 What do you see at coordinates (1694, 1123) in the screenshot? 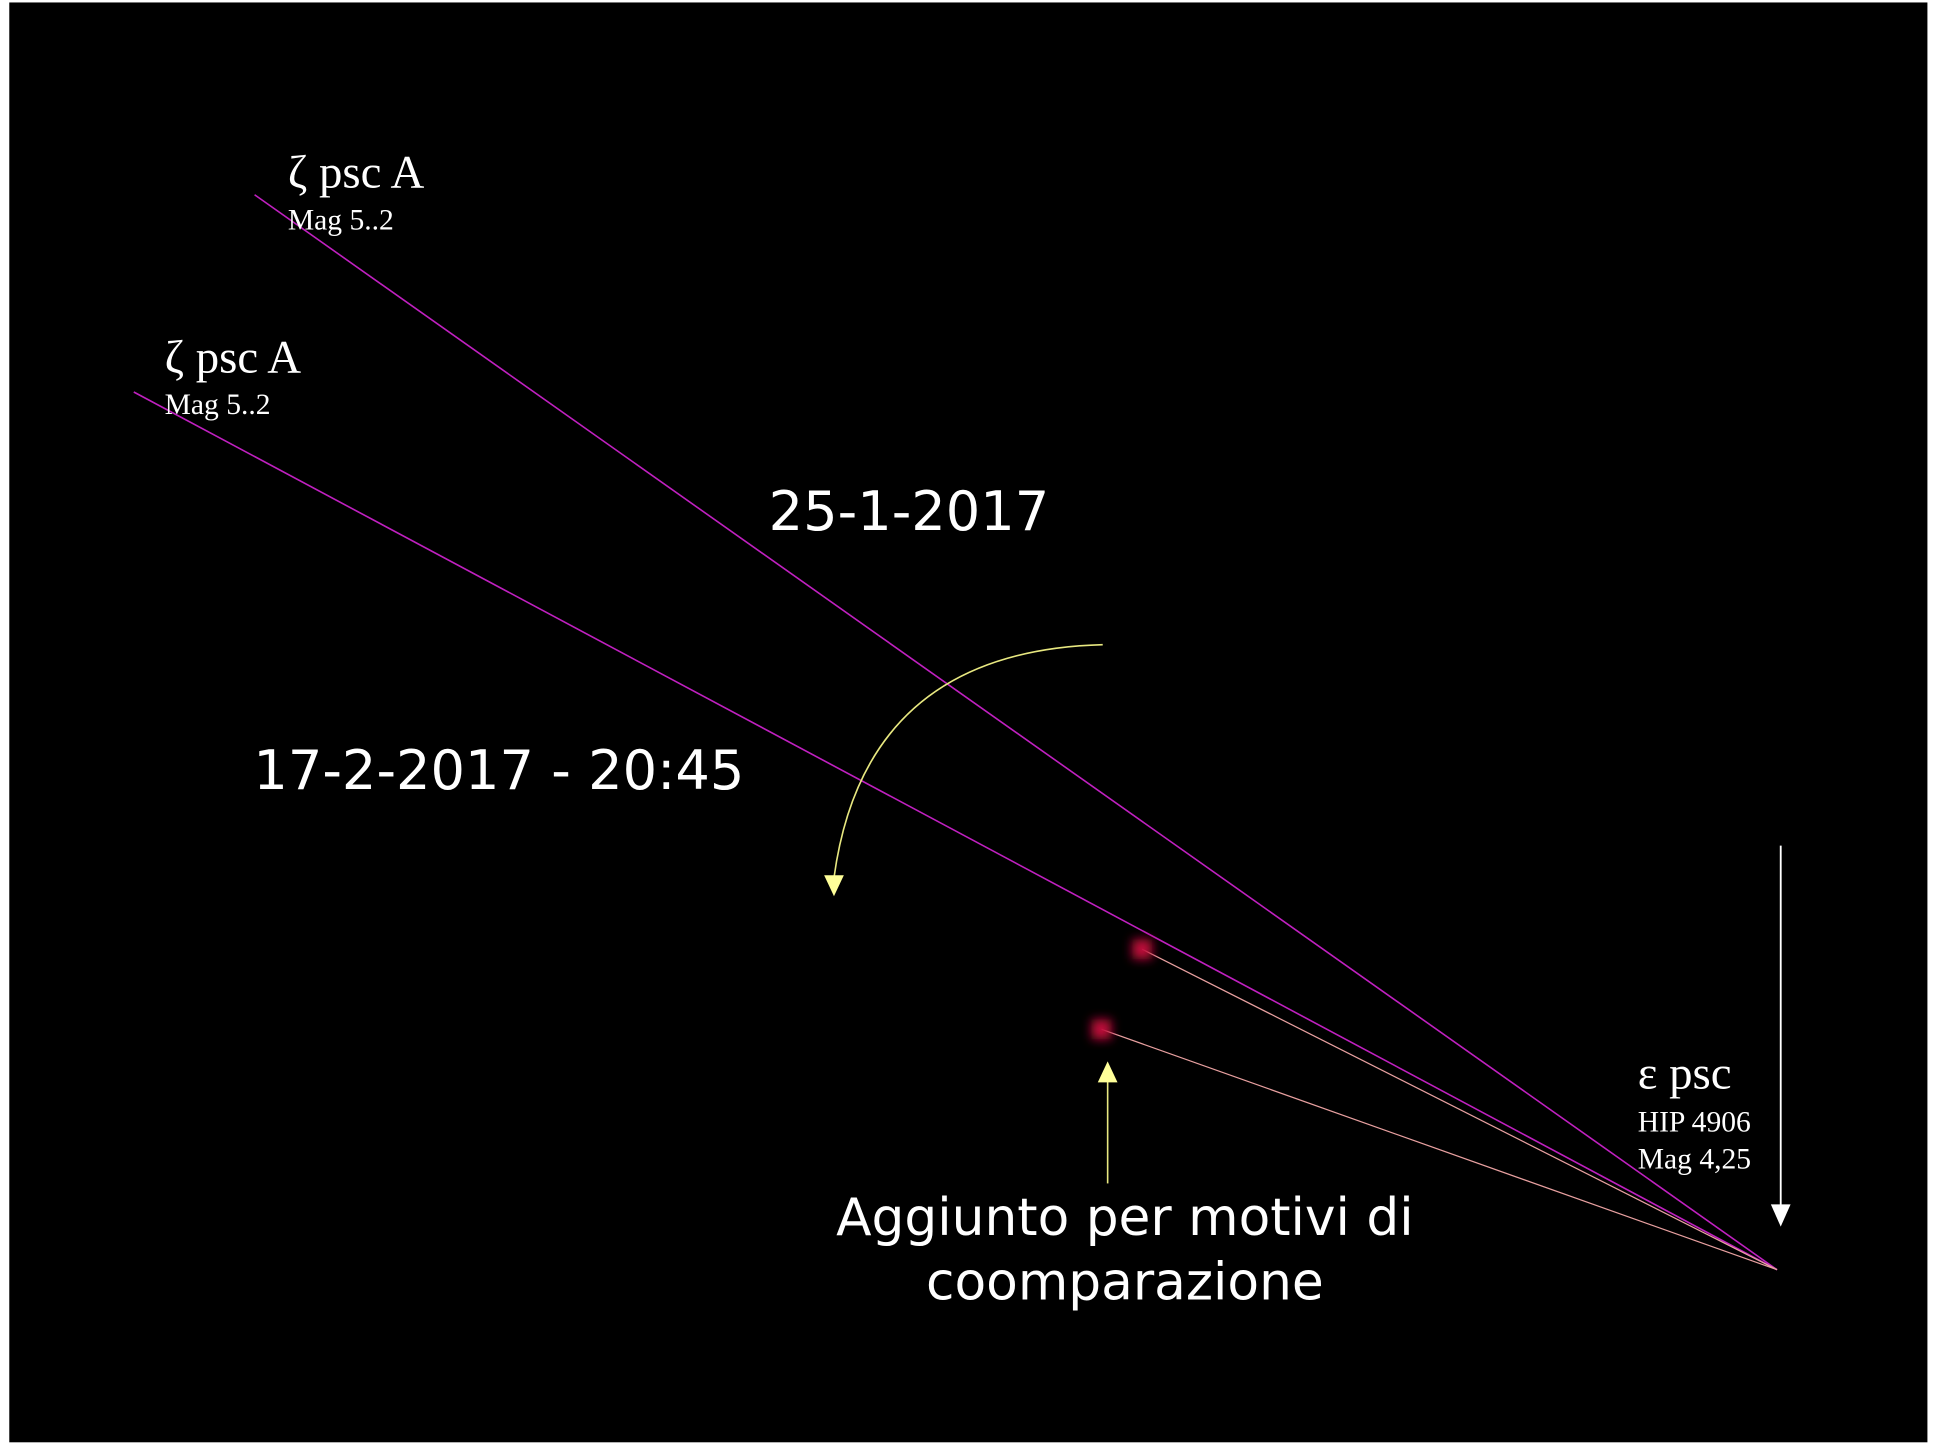
I see `star-detail: HIP 4906` at bounding box center [1694, 1123].